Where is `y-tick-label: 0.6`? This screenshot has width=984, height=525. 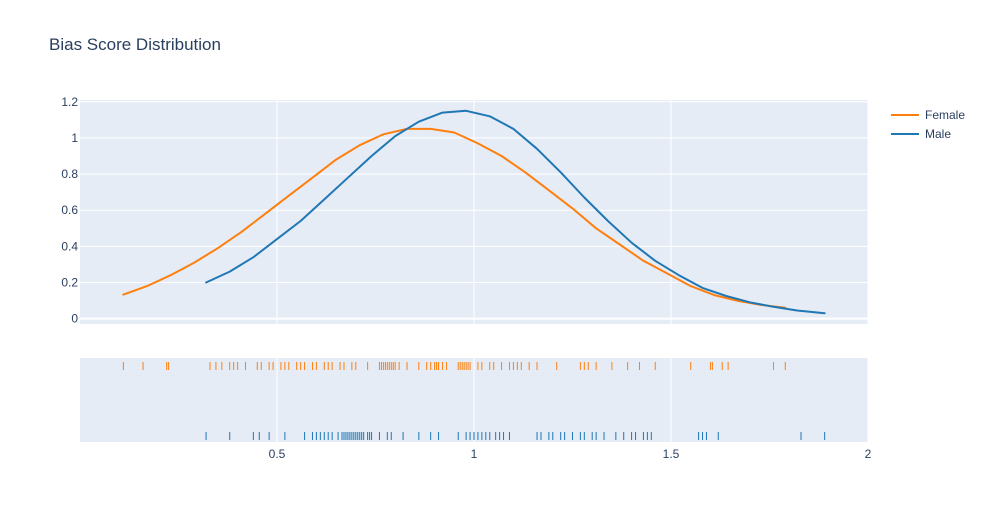
y-tick-label: 0.6 is located at coordinates (69, 210).